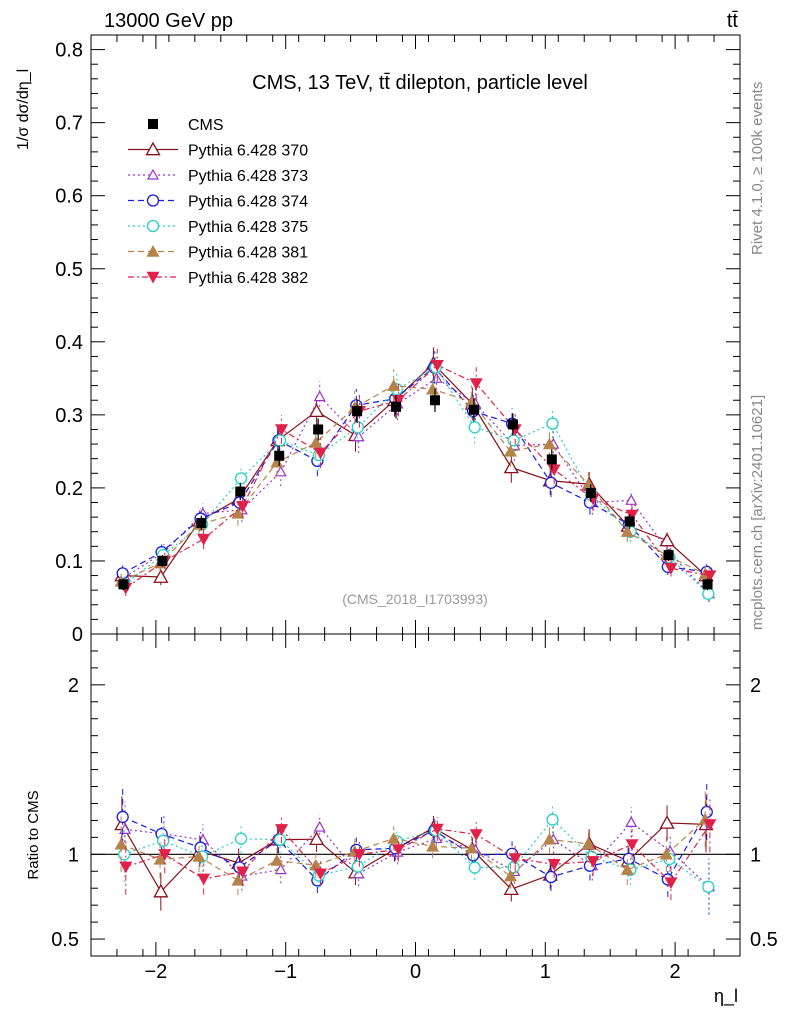  Describe the element at coordinates (77, 635) in the screenshot. I see `y-tick-label: 0` at that location.